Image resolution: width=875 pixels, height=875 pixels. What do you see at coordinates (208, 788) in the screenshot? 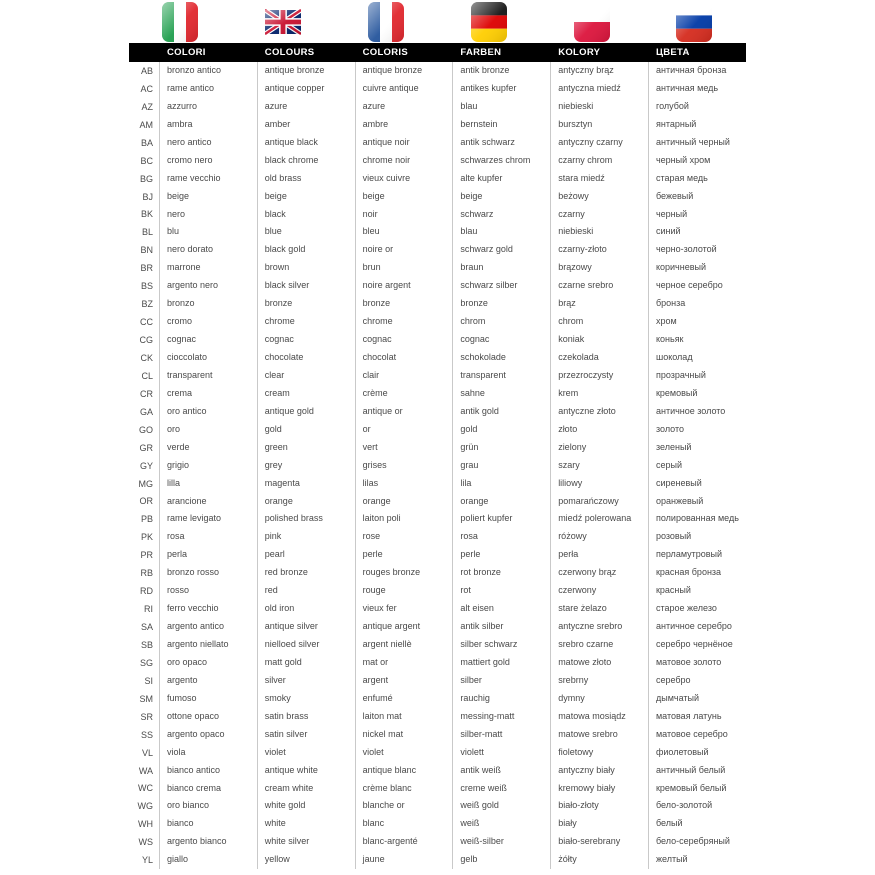
I see `color-name-cell-it: bianco crema` at bounding box center [208, 788].